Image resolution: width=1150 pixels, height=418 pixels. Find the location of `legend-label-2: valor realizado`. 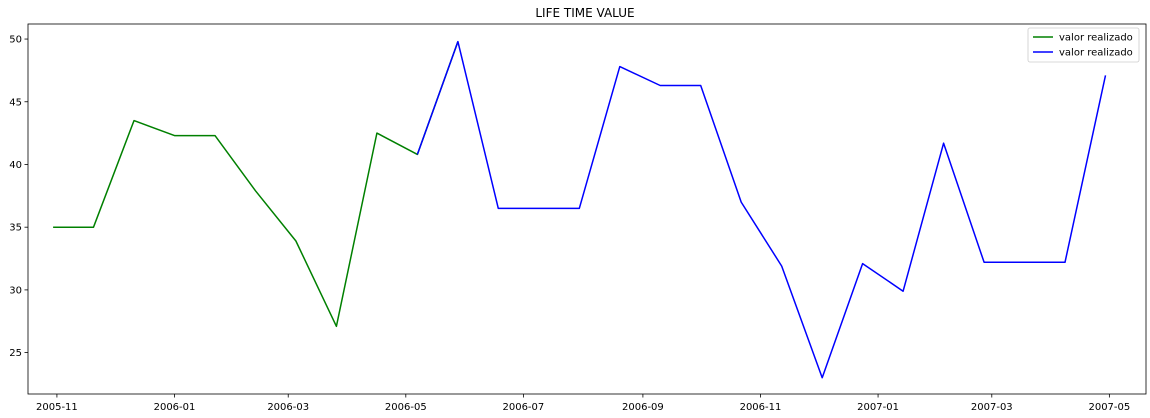

legend-label-2: valor realizado is located at coordinates (1096, 53).